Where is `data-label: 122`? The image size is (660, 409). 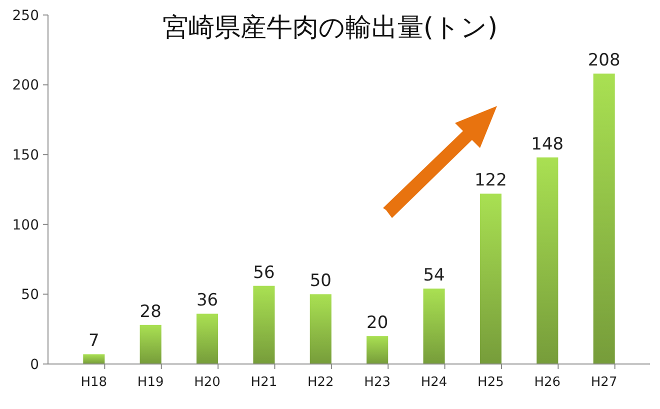 data-label: 122 is located at coordinates (490, 180).